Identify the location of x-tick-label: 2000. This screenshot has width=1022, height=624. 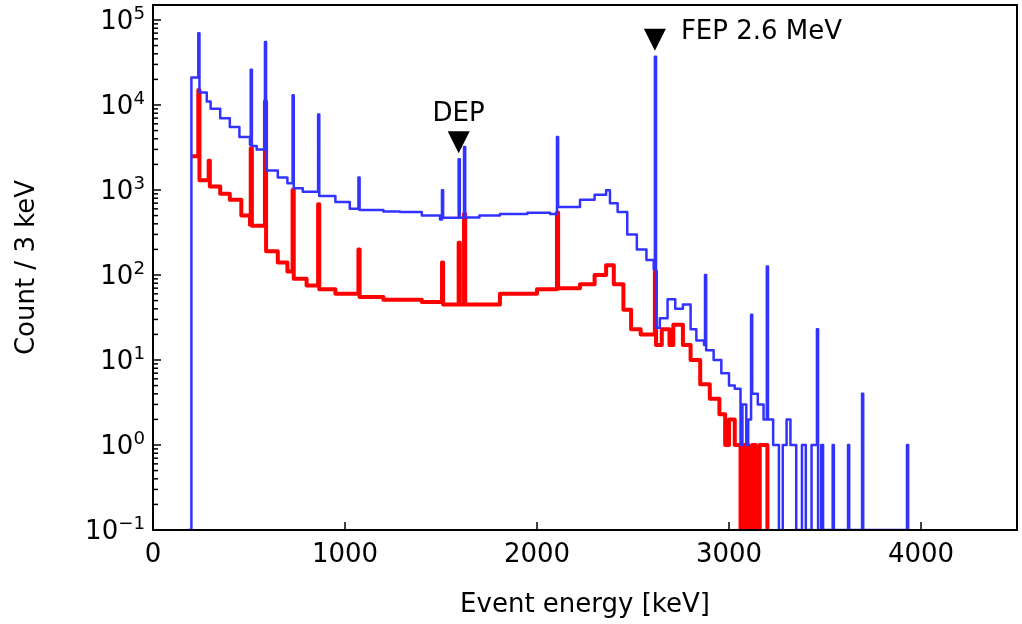
(537, 553).